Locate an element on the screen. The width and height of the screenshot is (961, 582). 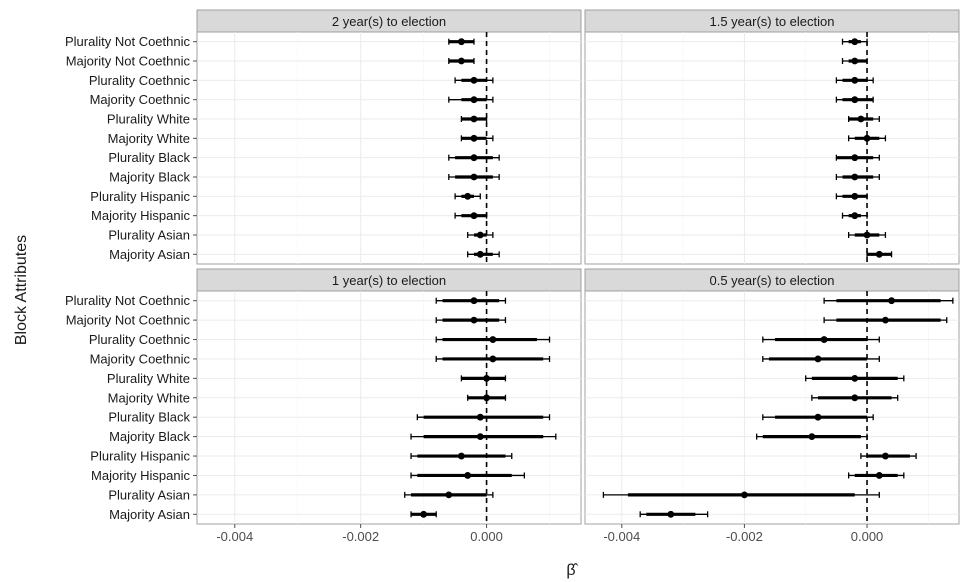
facet-title: 2 year(s) to election is located at coordinates (389, 21).